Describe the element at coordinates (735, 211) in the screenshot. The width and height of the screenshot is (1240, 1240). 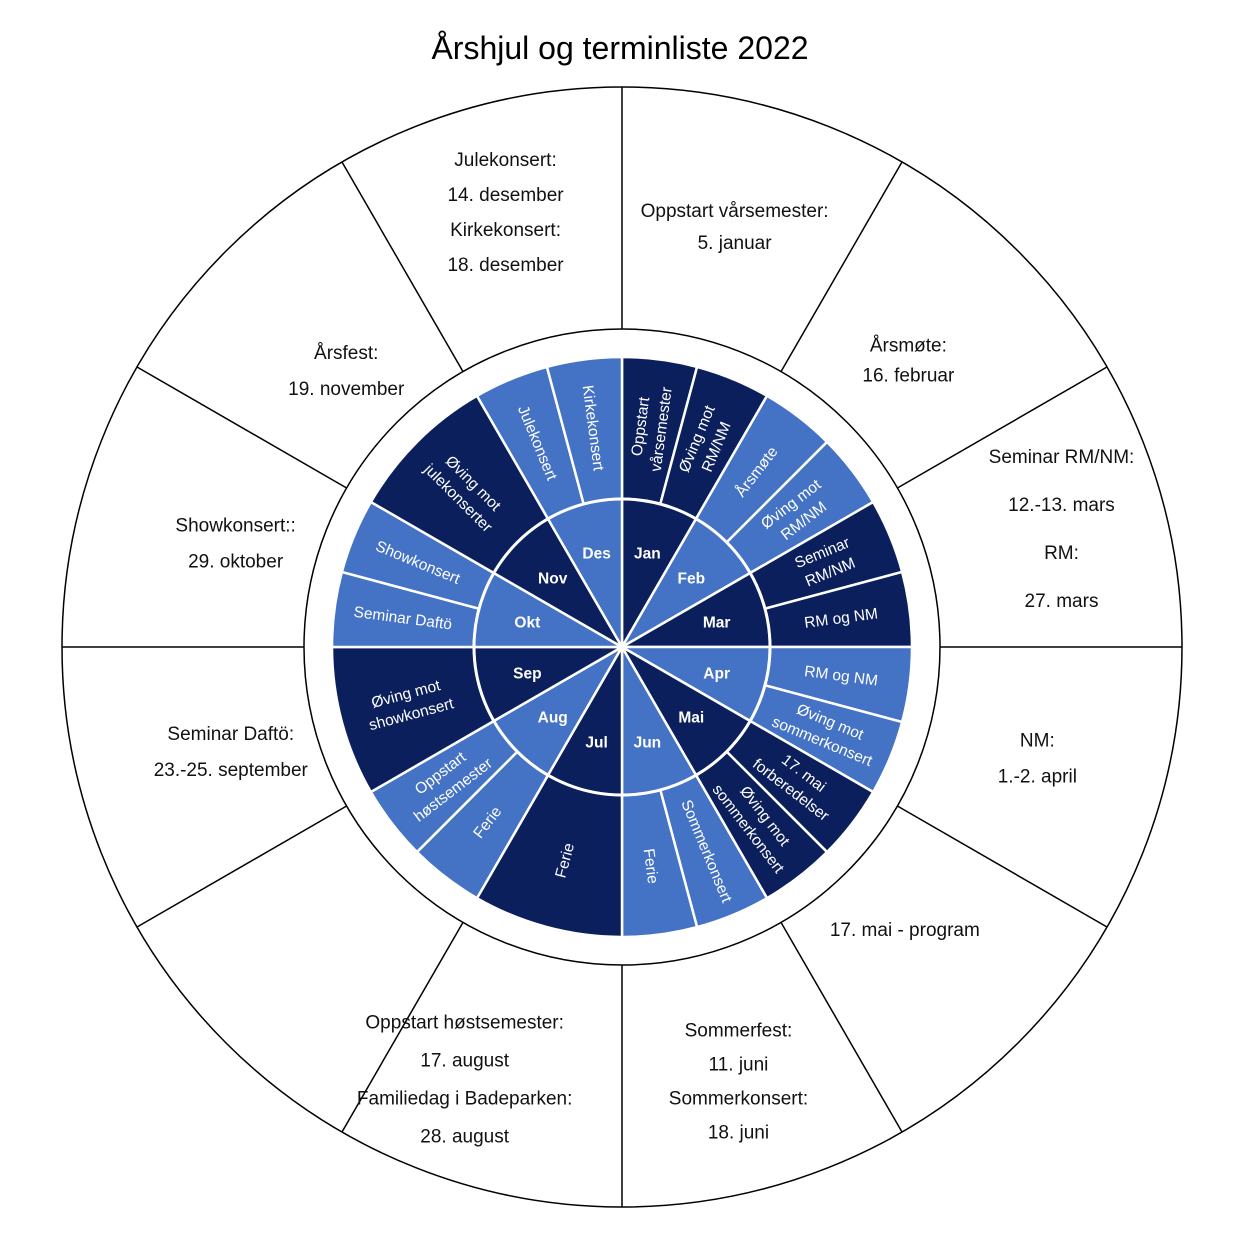
I see `event-line: Oppstart vårsemester:` at that location.